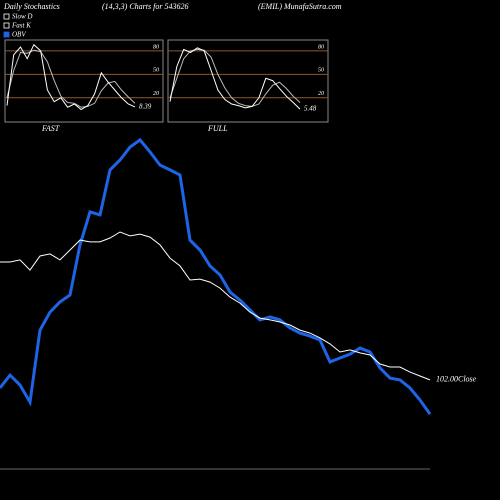  What do you see at coordinates (456, 379) in the screenshot?
I see `end-label: 102.00Close` at bounding box center [456, 379].